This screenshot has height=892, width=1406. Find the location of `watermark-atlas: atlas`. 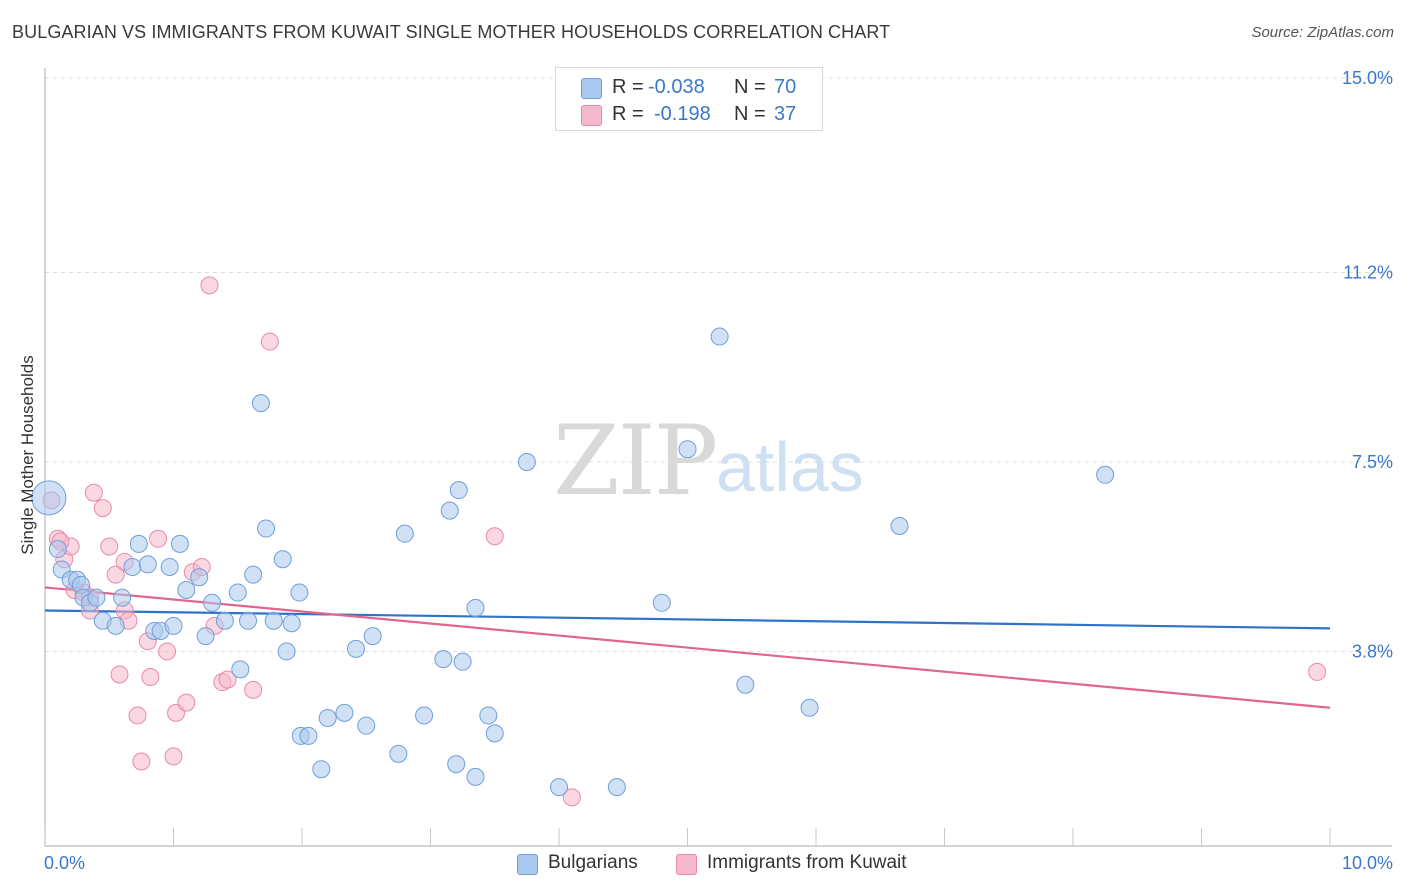

watermark-atlas: atlas is located at coordinates (790, 467).